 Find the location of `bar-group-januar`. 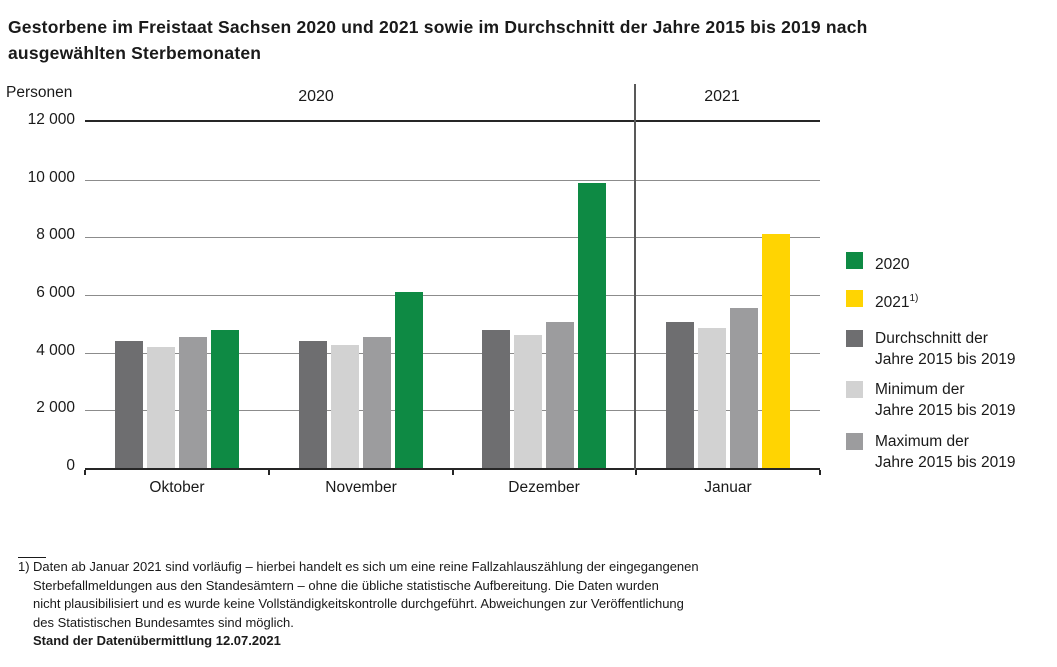

bar-group-januar is located at coordinates (728, 295).